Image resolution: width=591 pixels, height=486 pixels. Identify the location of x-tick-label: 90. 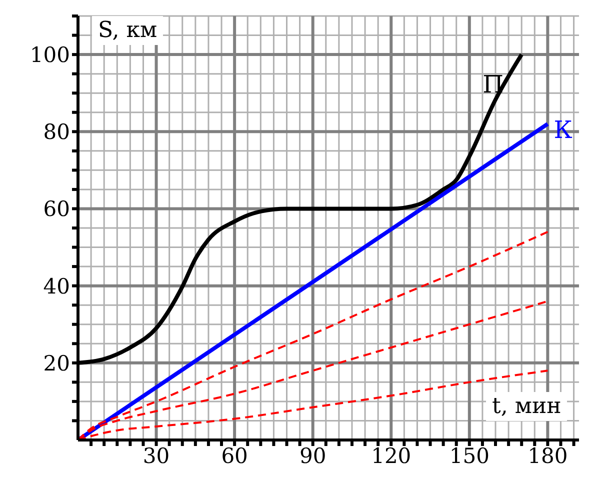
(312, 456).